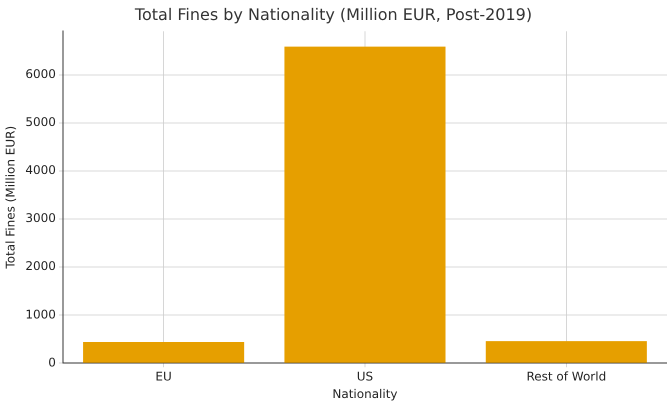 The width and height of the screenshot is (667, 402). What do you see at coordinates (40, 74) in the screenshot?
I see `y-tick-label: 6000` at bounding box center [40, 74].